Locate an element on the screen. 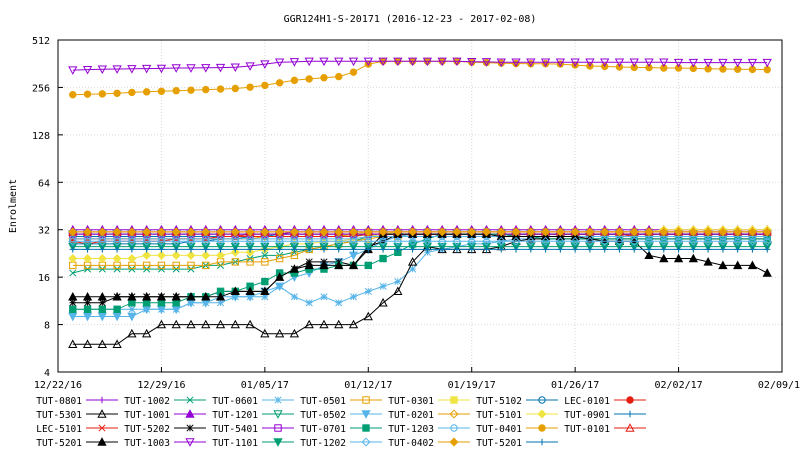  legend-label: LEC-5101 is located at coordinates (59, 429).